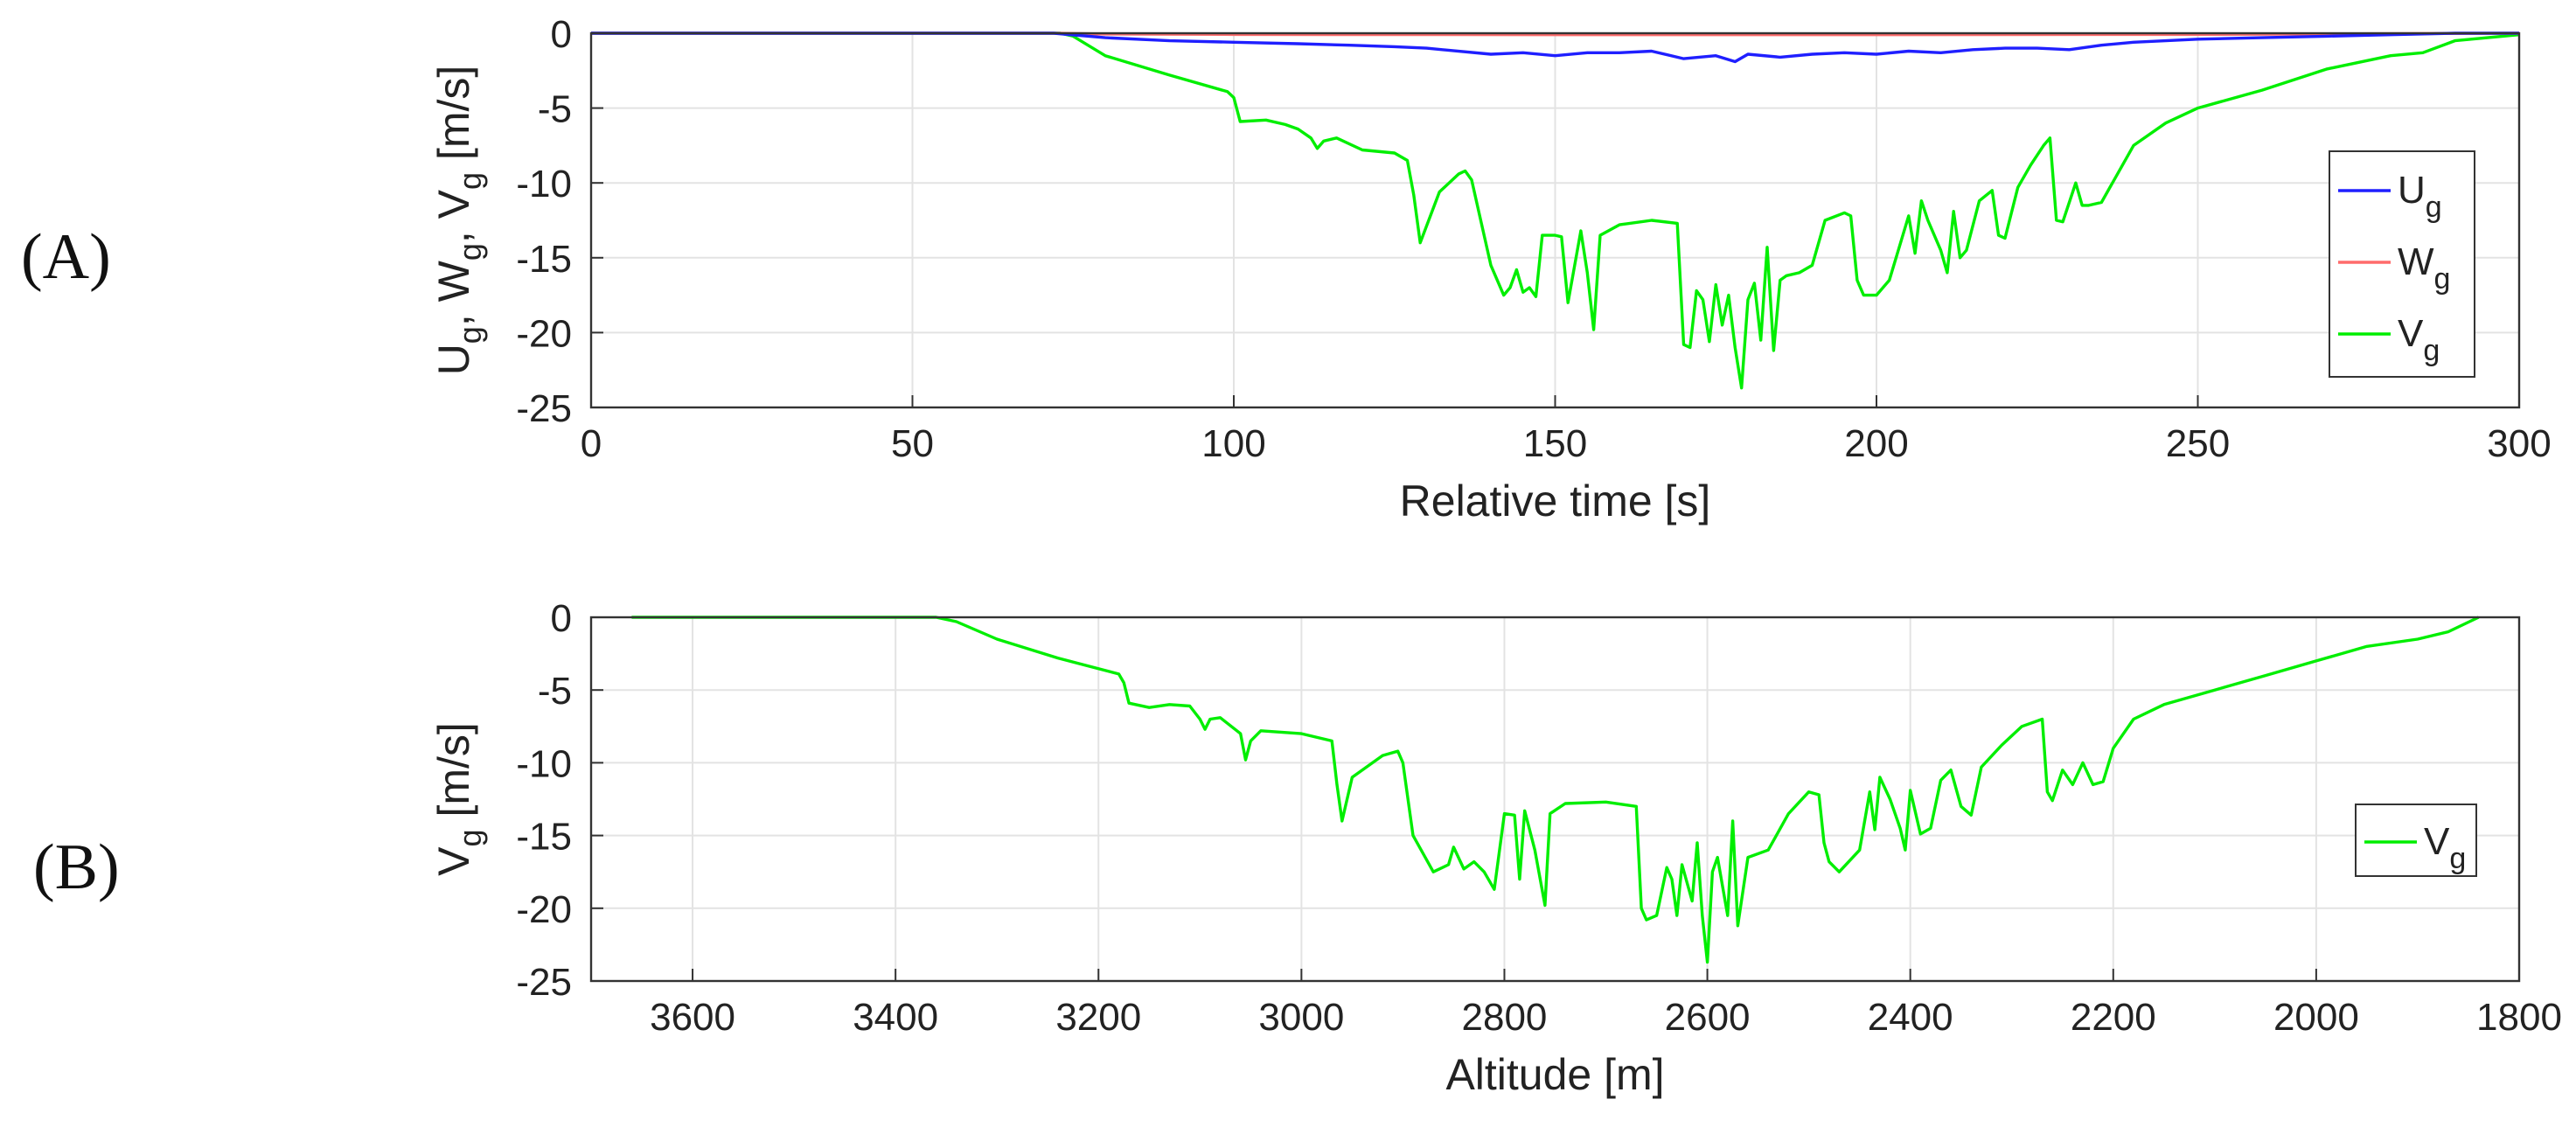 The height and width of the screenshot is (1148, 2576). What do you see at coordinates (1876, 443) in the screenshot?
I see `x-tick-label: 200` at bounding box center [1876, 443].